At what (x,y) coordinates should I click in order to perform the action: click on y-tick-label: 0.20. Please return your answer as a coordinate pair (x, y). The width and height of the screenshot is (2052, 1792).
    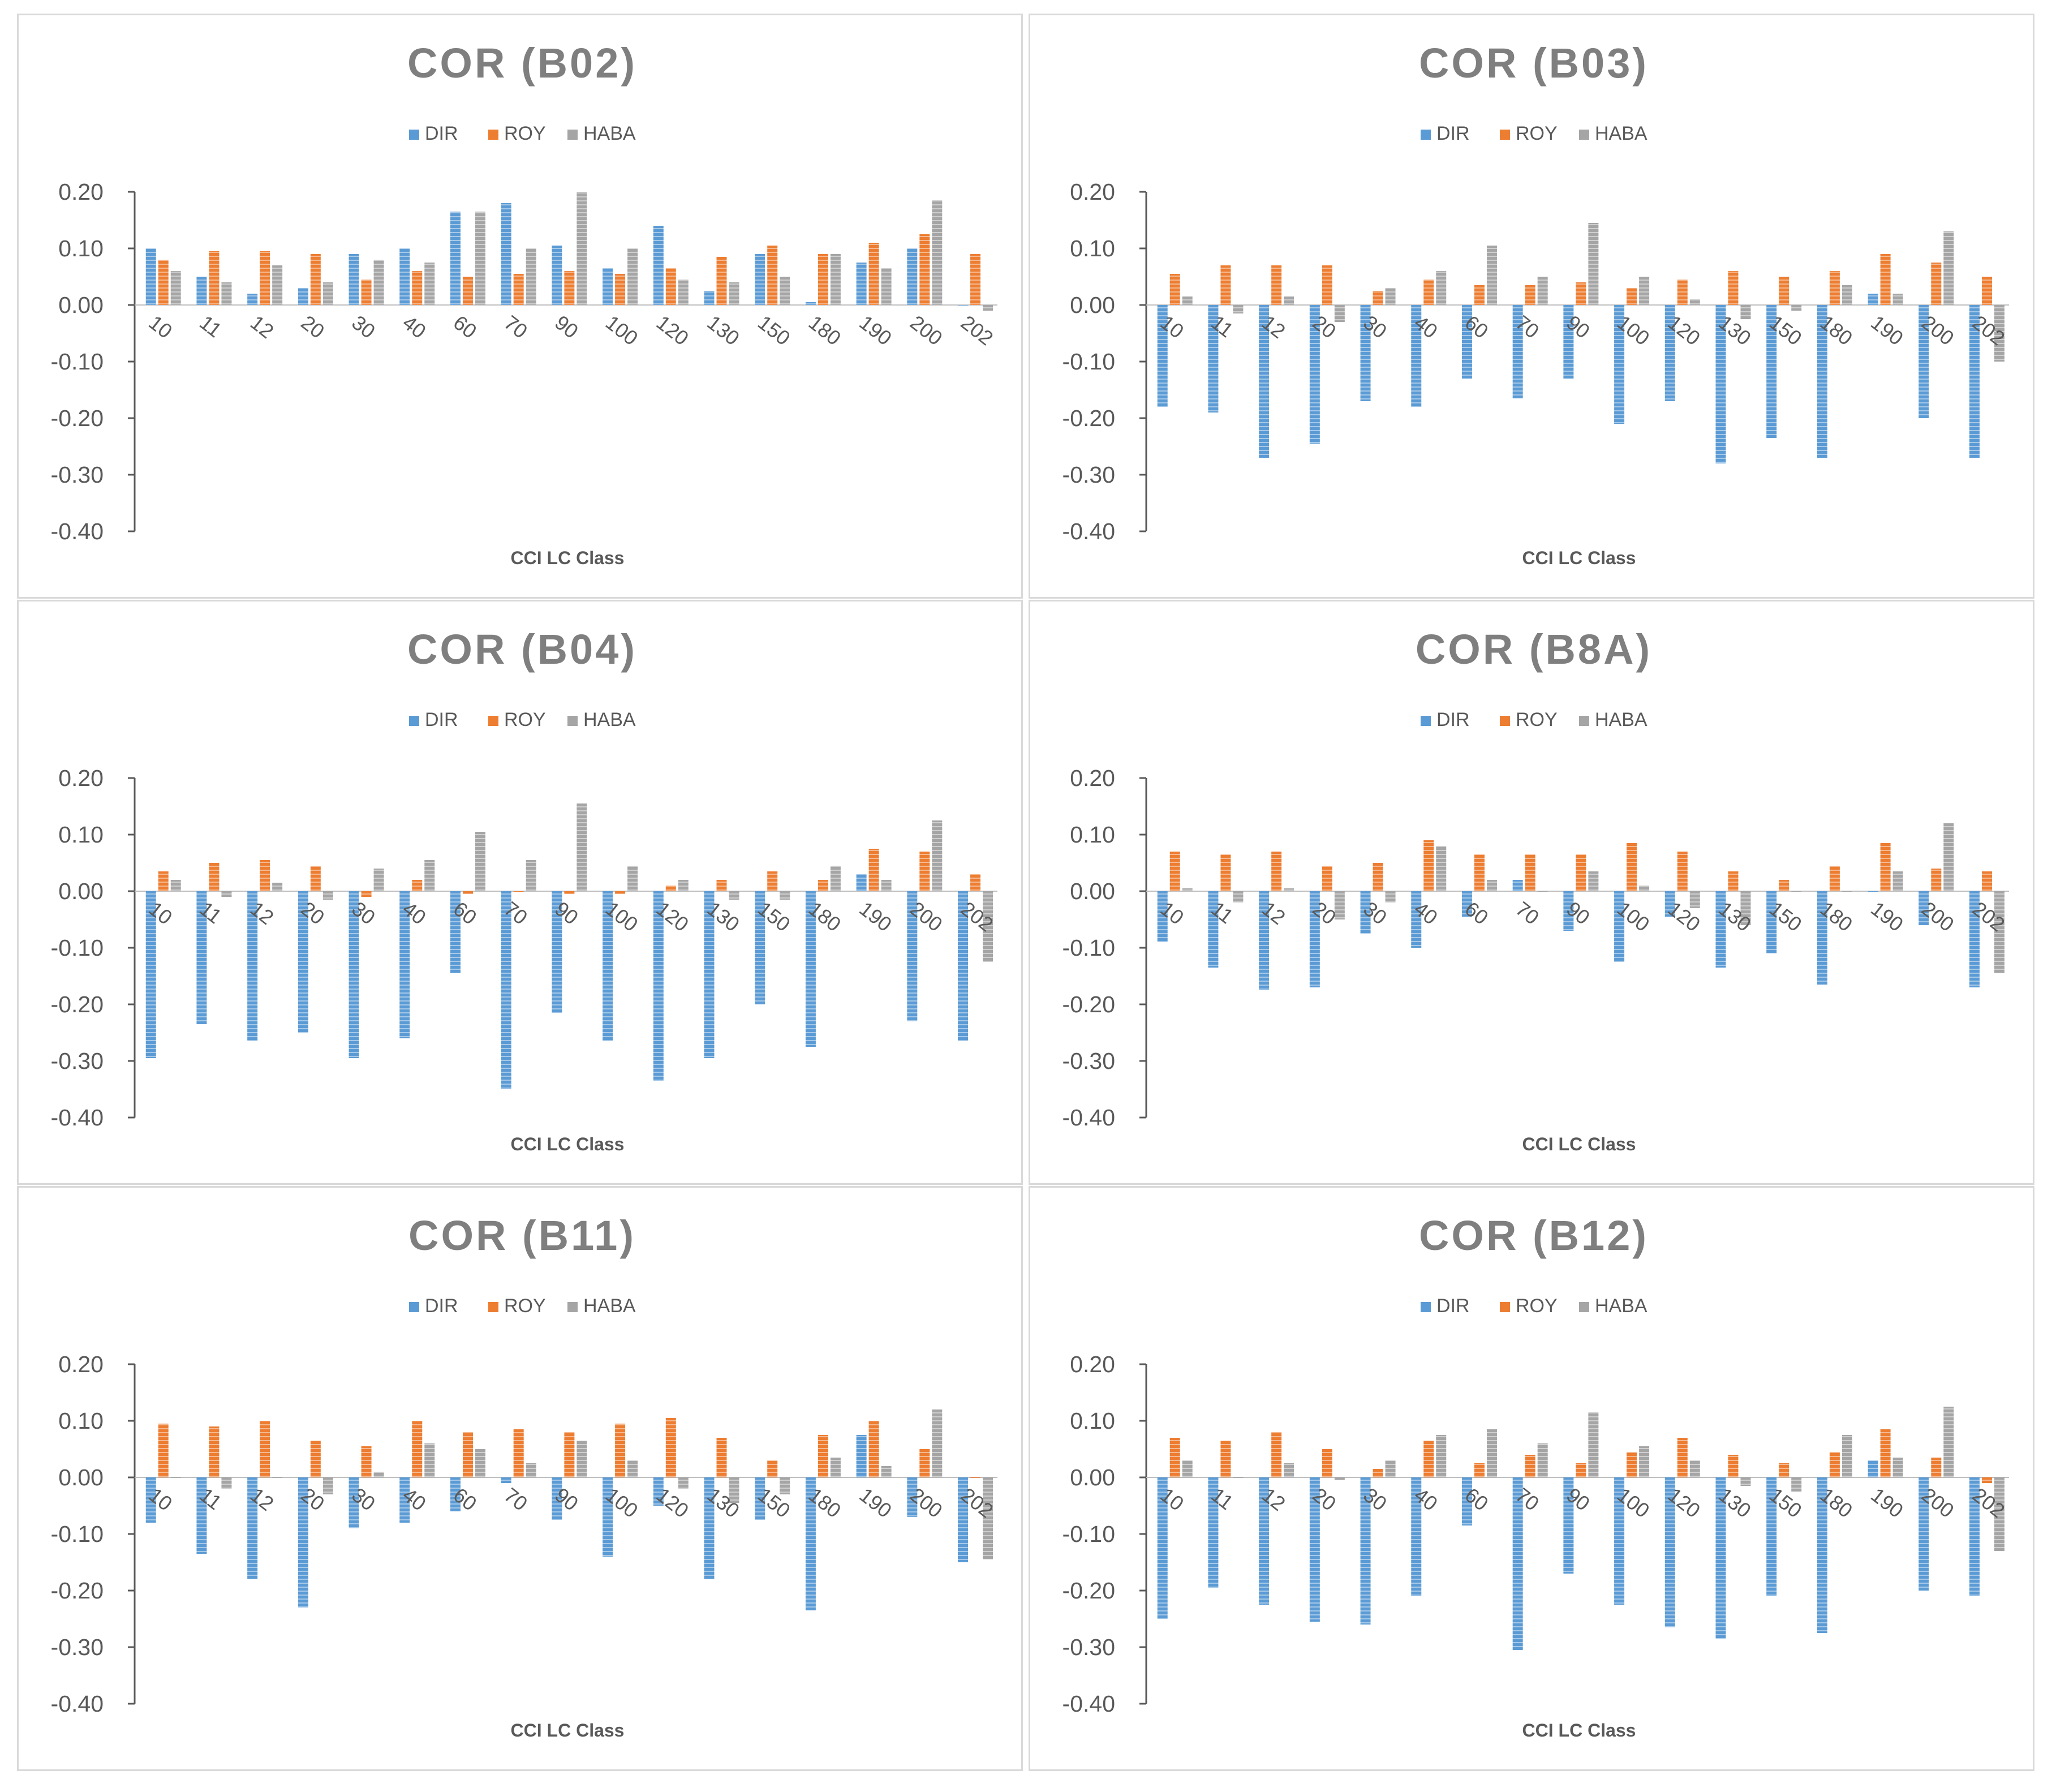
    Looking at the image, I should click on (81, 778).